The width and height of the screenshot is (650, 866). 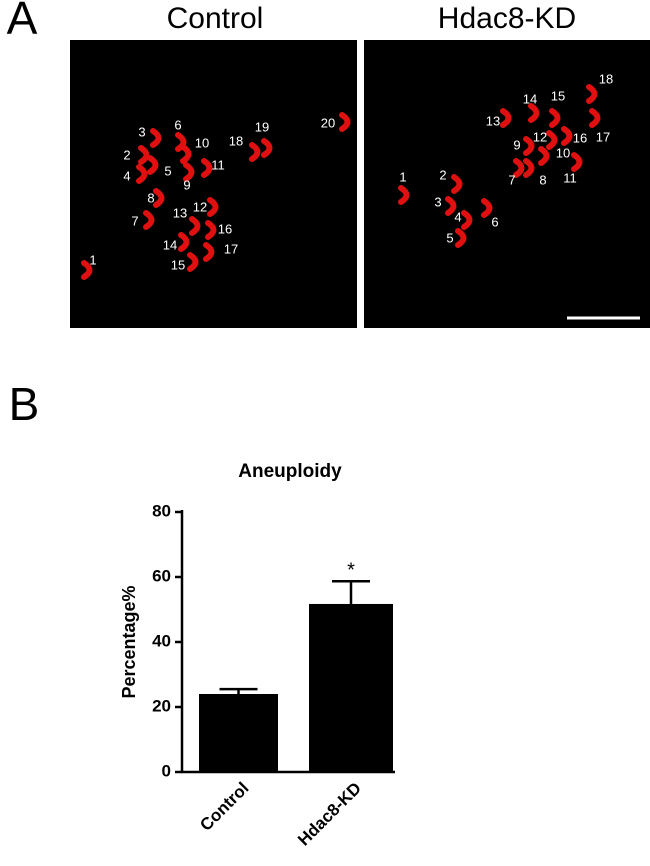 I want to click on y-tick-label: 40, so click(x=161, y=640).